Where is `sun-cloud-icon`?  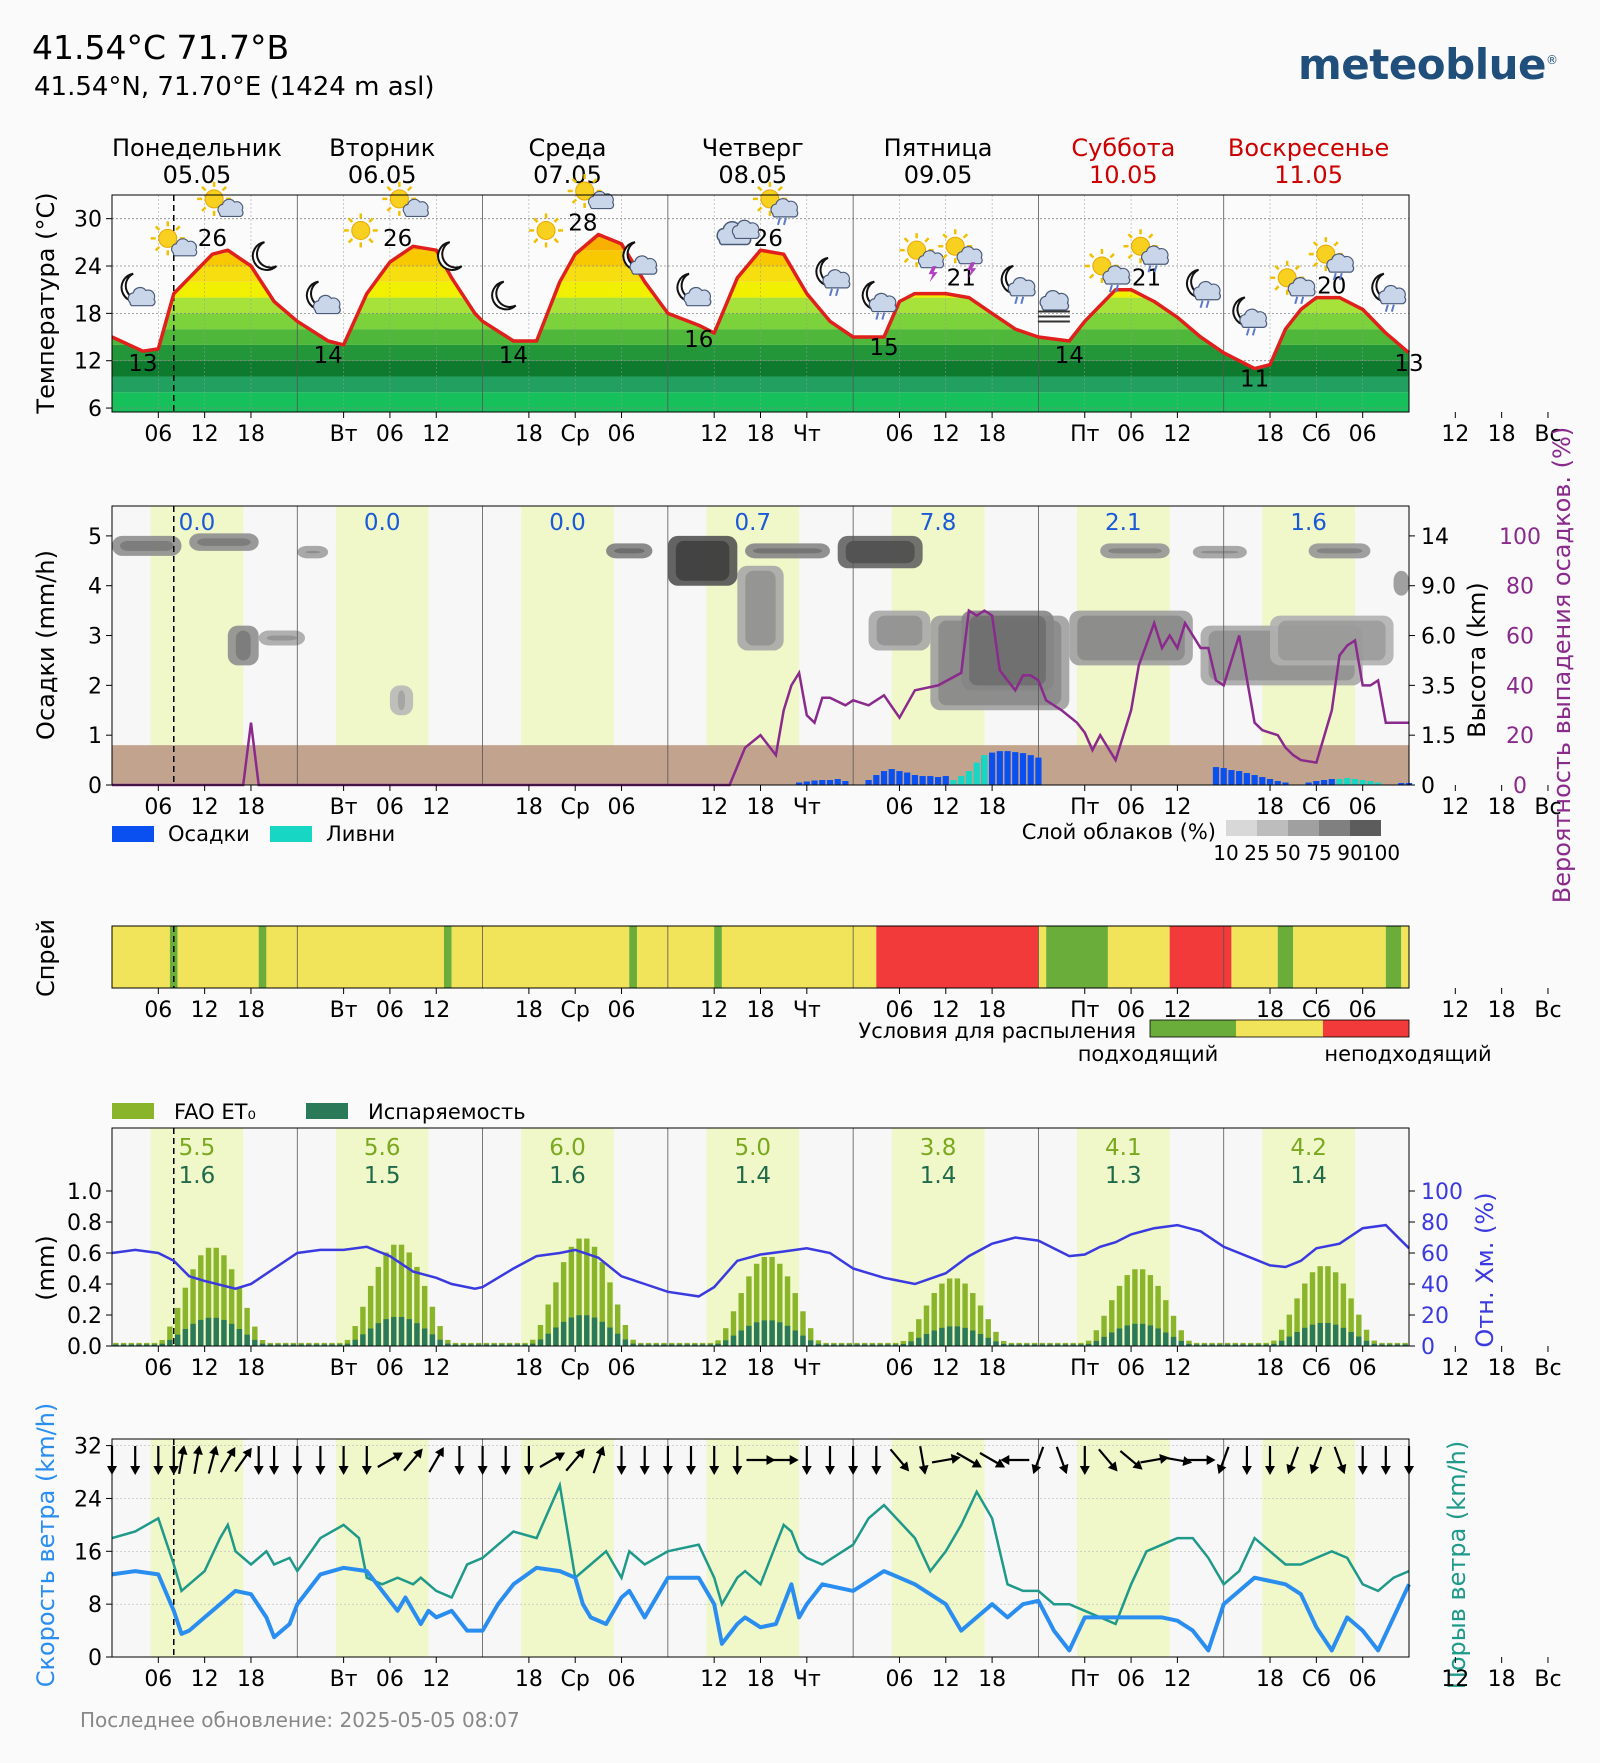
sun-cloud-icon is located at coordinates (220, 199).